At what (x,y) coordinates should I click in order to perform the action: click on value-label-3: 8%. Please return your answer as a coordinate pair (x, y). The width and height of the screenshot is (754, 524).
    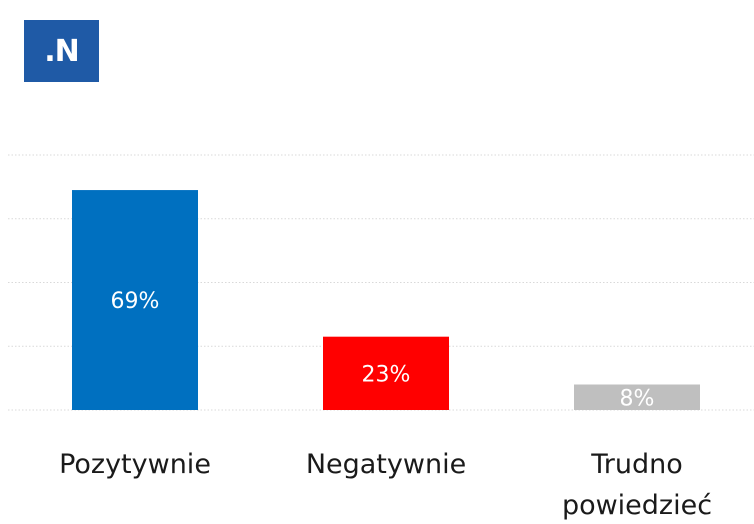
    Looking at the image, I should click on (637, 398).